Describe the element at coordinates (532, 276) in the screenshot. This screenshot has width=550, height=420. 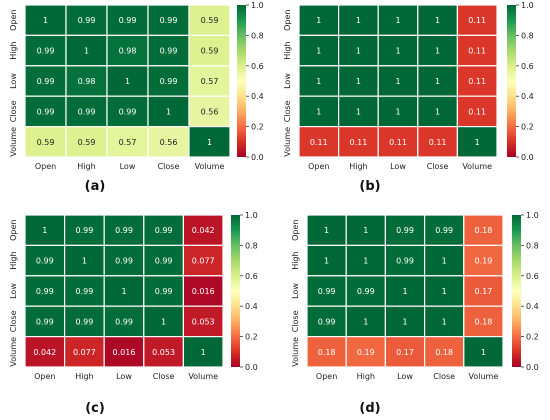
I see `colorbar-tick-label: 0.6` at that location.